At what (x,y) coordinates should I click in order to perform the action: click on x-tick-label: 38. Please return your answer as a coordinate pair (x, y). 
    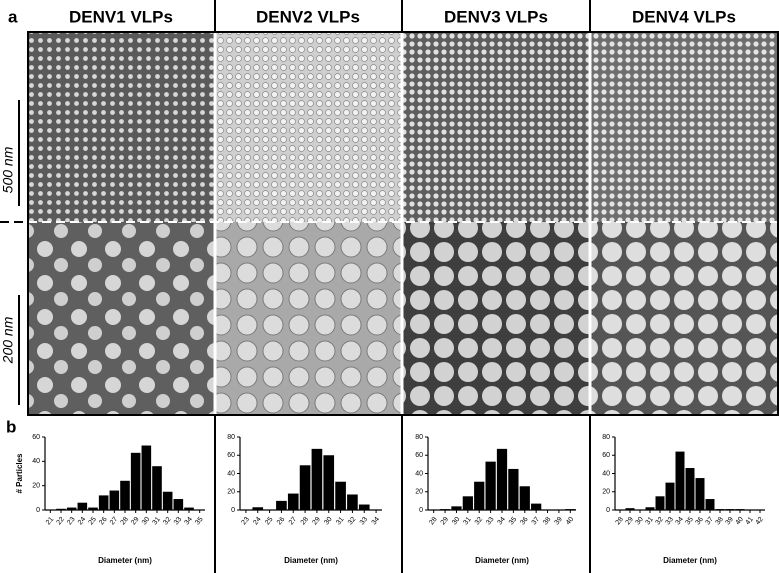
    Looking at the image, I should click on (547, 521).